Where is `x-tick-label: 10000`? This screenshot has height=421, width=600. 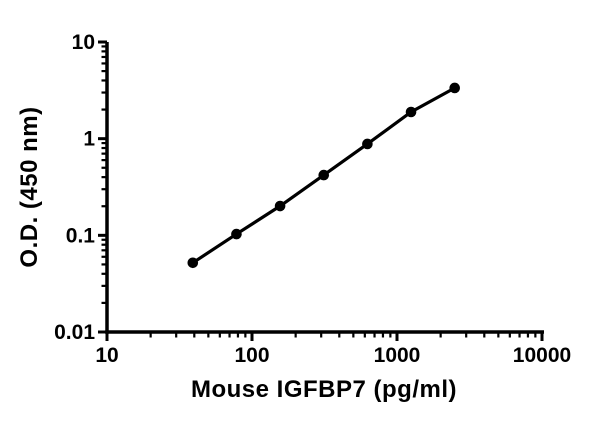
x-tick-label: 10000 is located at coordinates (542, 355).